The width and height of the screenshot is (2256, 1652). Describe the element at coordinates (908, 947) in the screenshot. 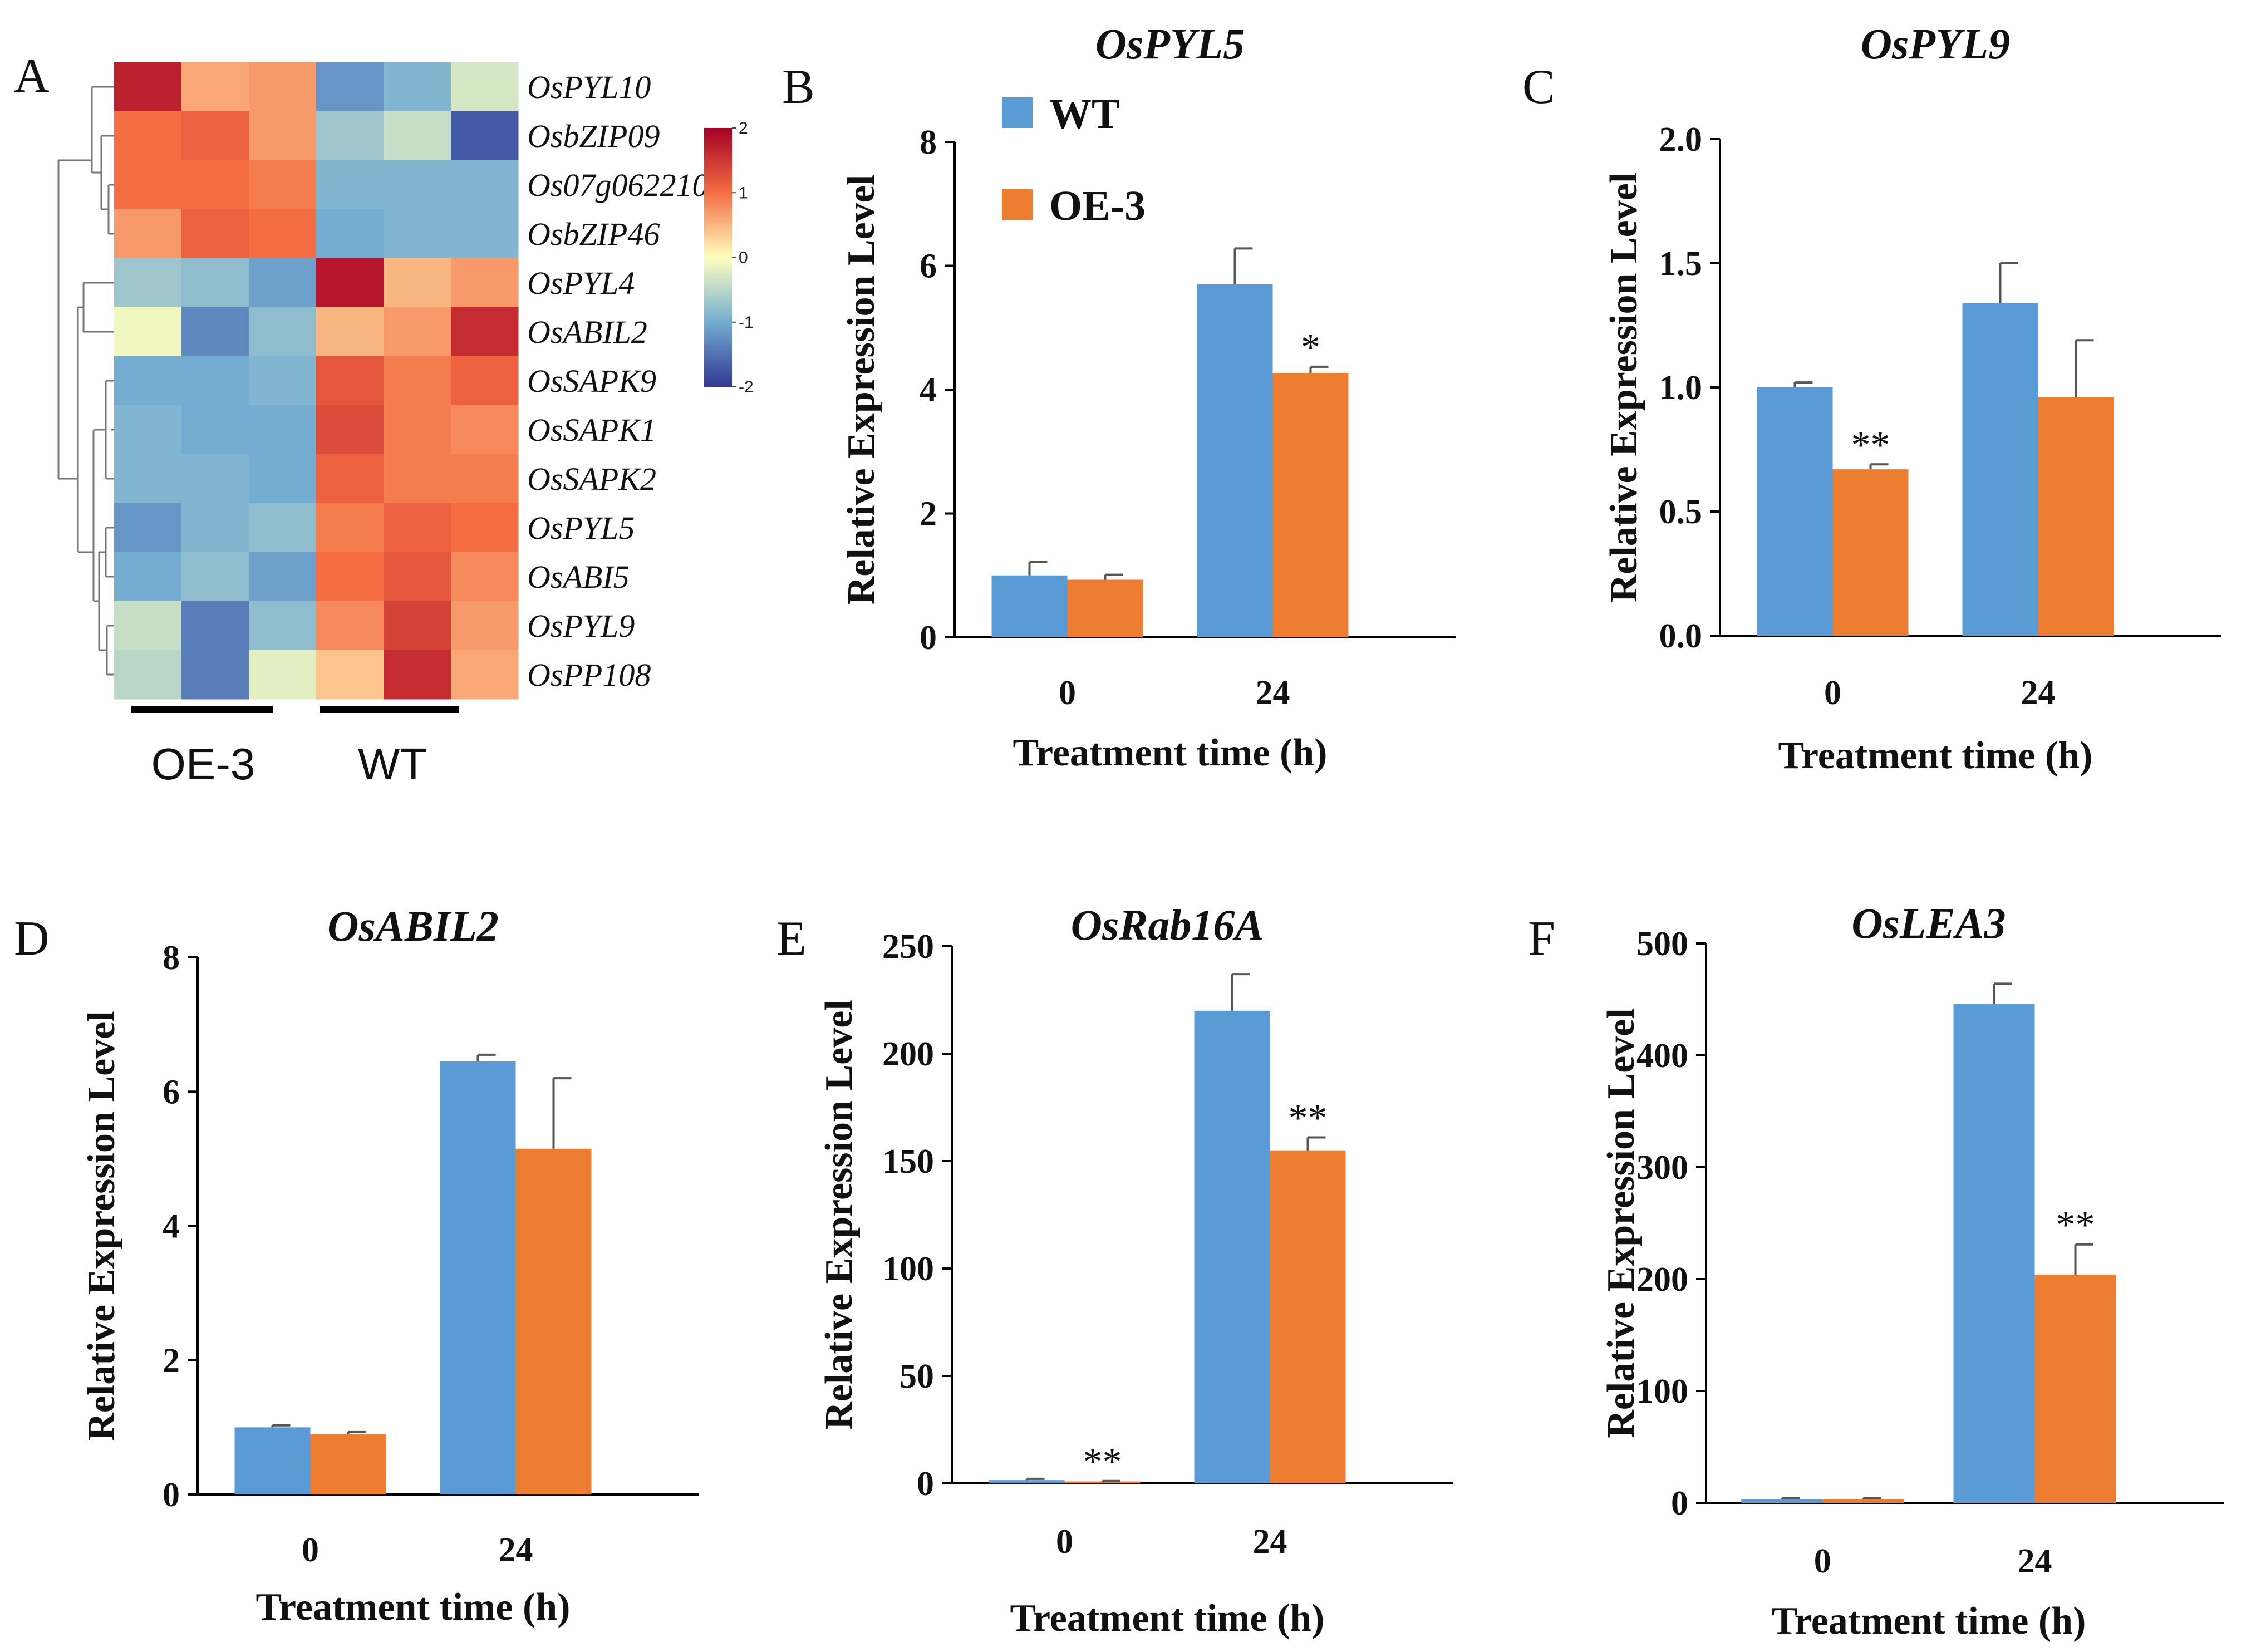

I see `y-tick-label: 250` at that location.